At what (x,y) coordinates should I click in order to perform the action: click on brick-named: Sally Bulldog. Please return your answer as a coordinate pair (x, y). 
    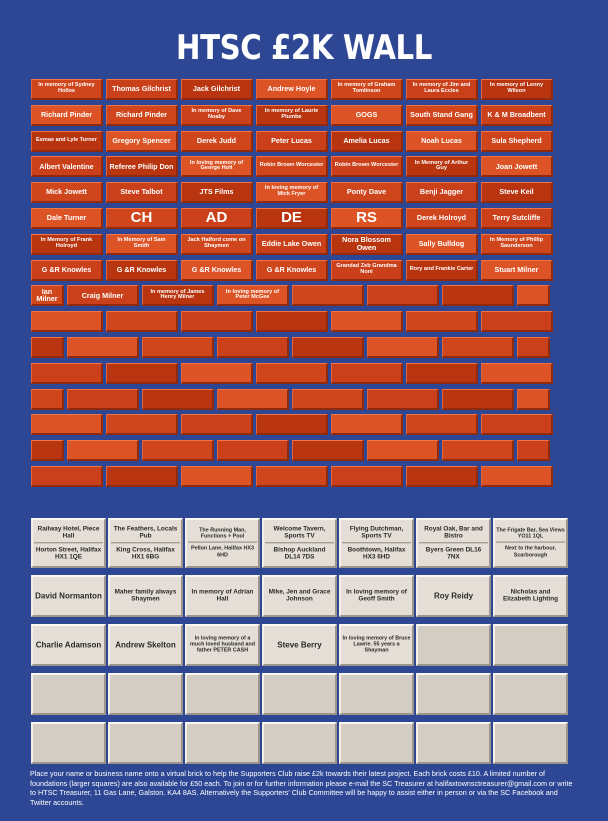
    Looking at the image, I should click on (442, 244).